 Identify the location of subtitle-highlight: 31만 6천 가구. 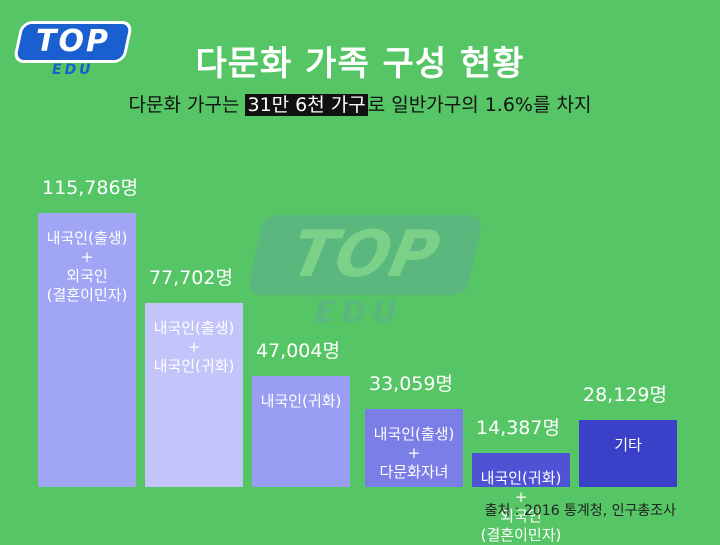
(306, 105).